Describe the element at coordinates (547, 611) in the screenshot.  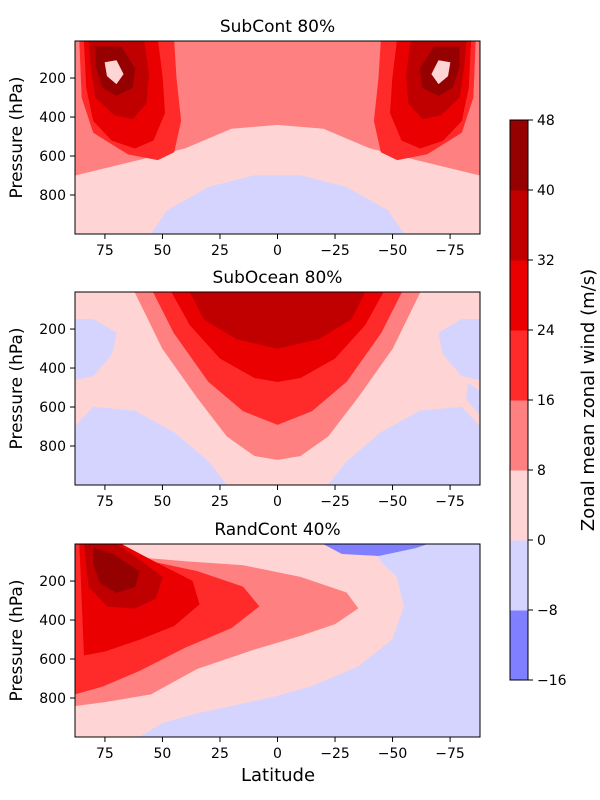
I see `colorbar-tick-label: −8` at that location.